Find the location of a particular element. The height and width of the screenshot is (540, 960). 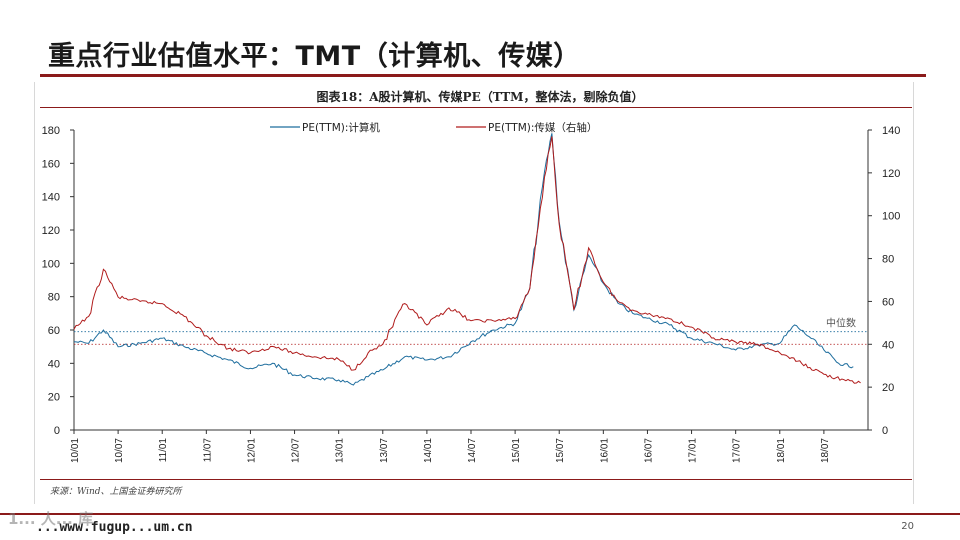

watermark-text: 1... 人... 库 is located at coordinates (51, 519).